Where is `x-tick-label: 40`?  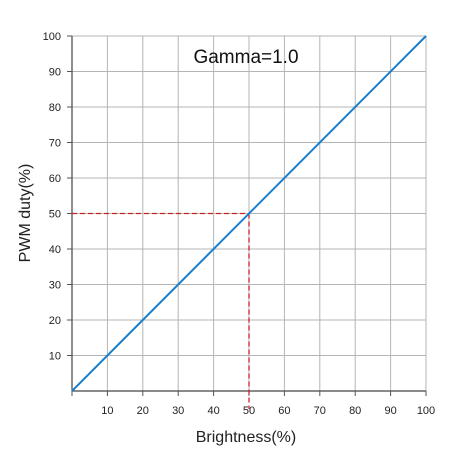 x-tick-label: 40 is located at coordinates (213, 411).